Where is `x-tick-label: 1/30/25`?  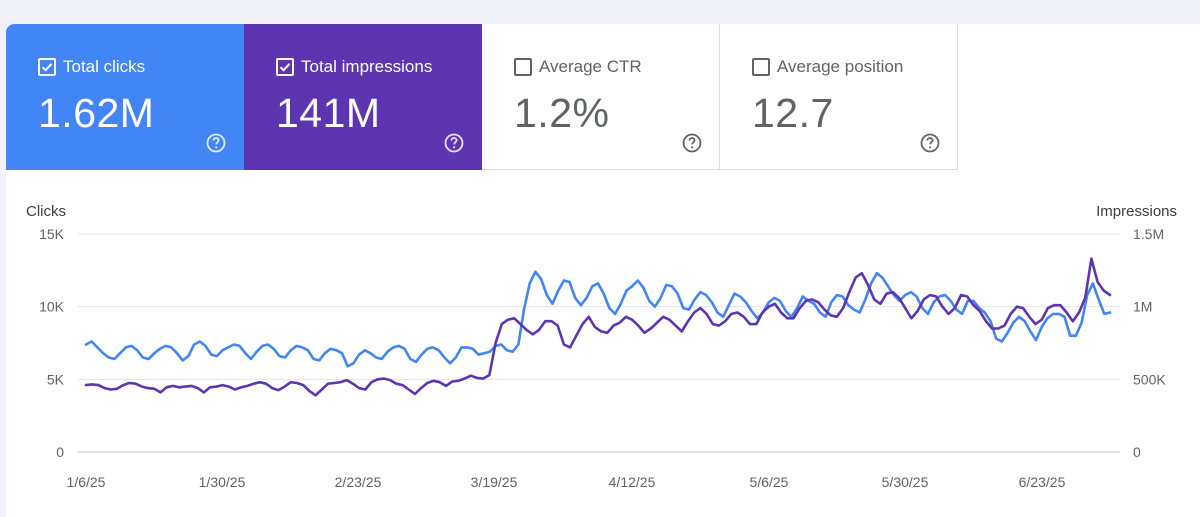
x-tick-label: 1/30/25 is located at coordinates (222, 482).